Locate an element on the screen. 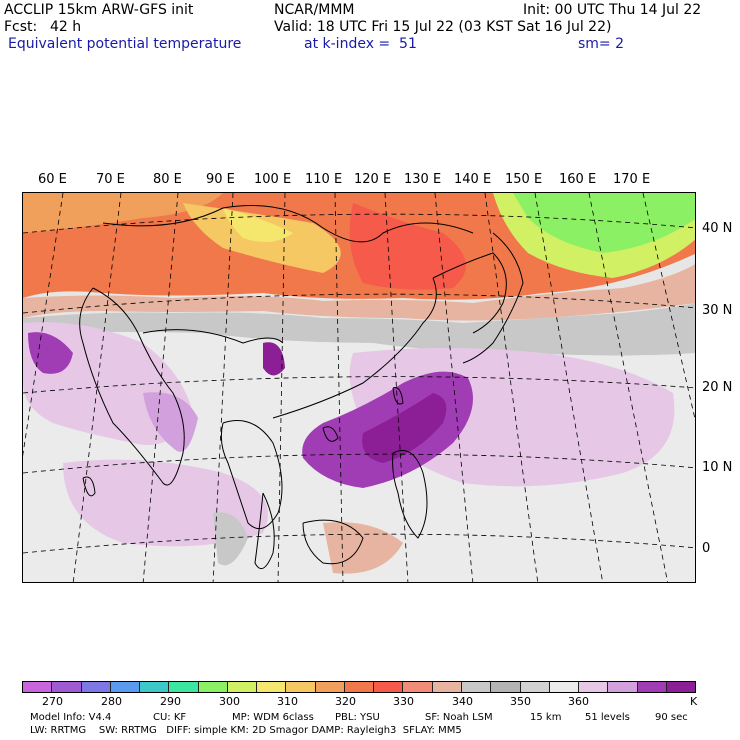 Image resolution: width=740 pixels, height=740 pixels. level-label: at k-index = 51 is located at coordinates (360, 44).